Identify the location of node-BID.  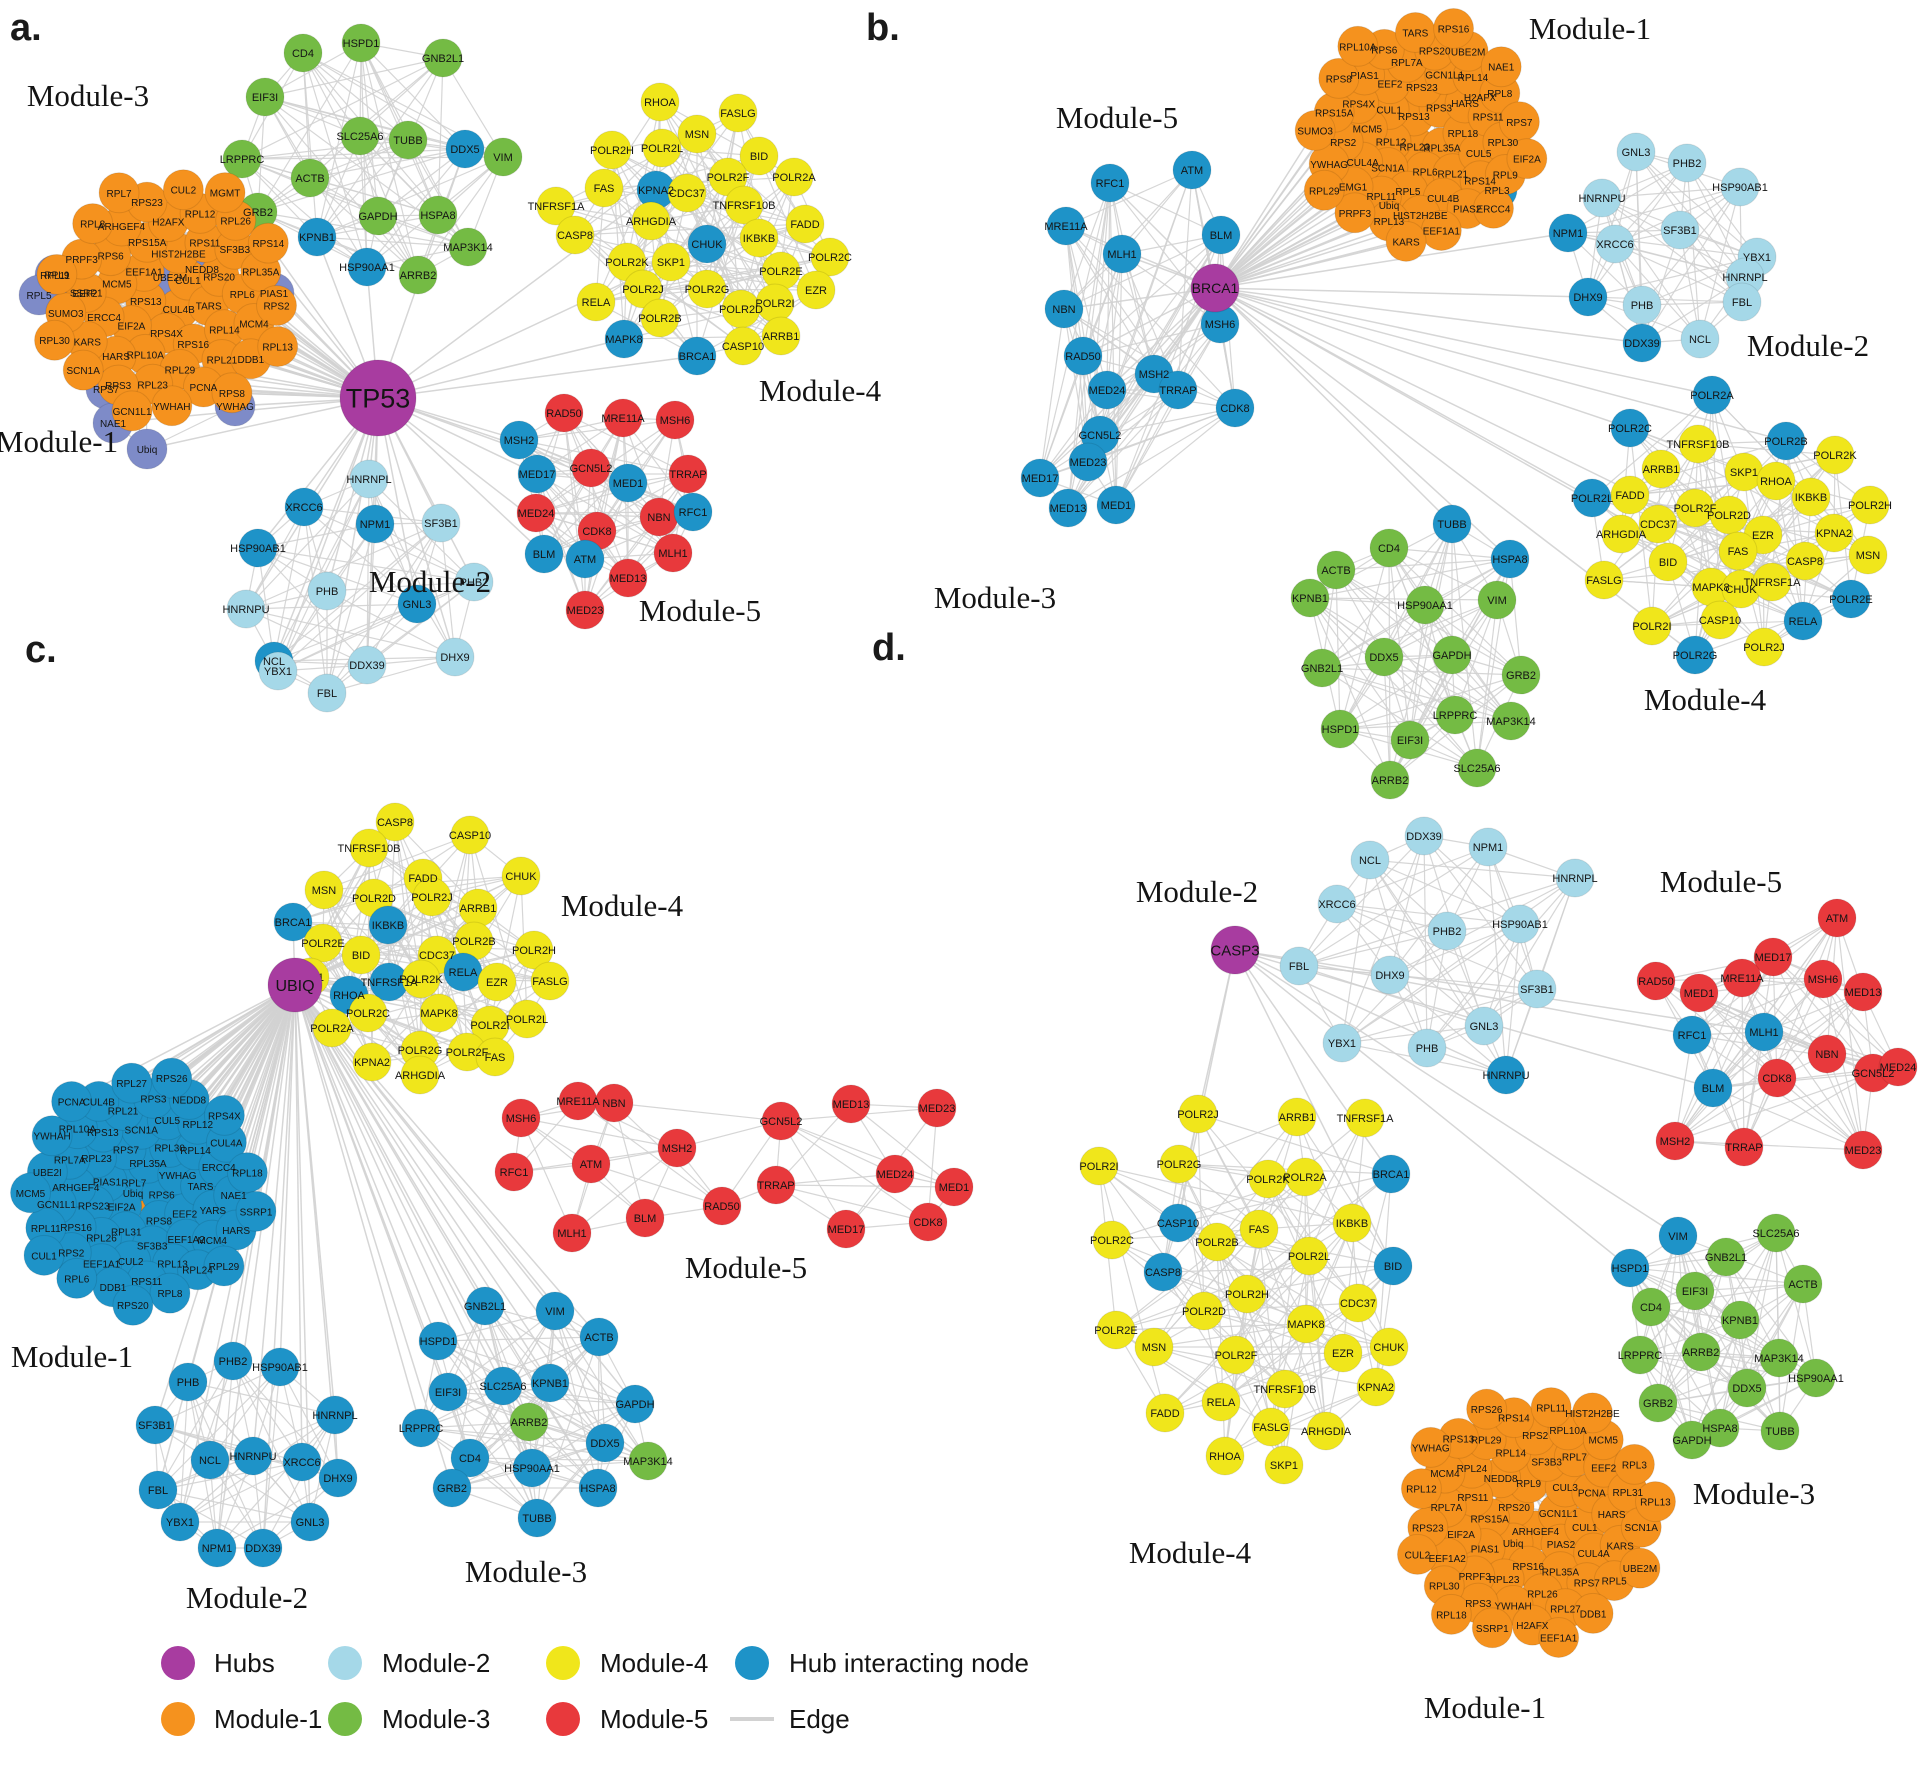
(759, 156).